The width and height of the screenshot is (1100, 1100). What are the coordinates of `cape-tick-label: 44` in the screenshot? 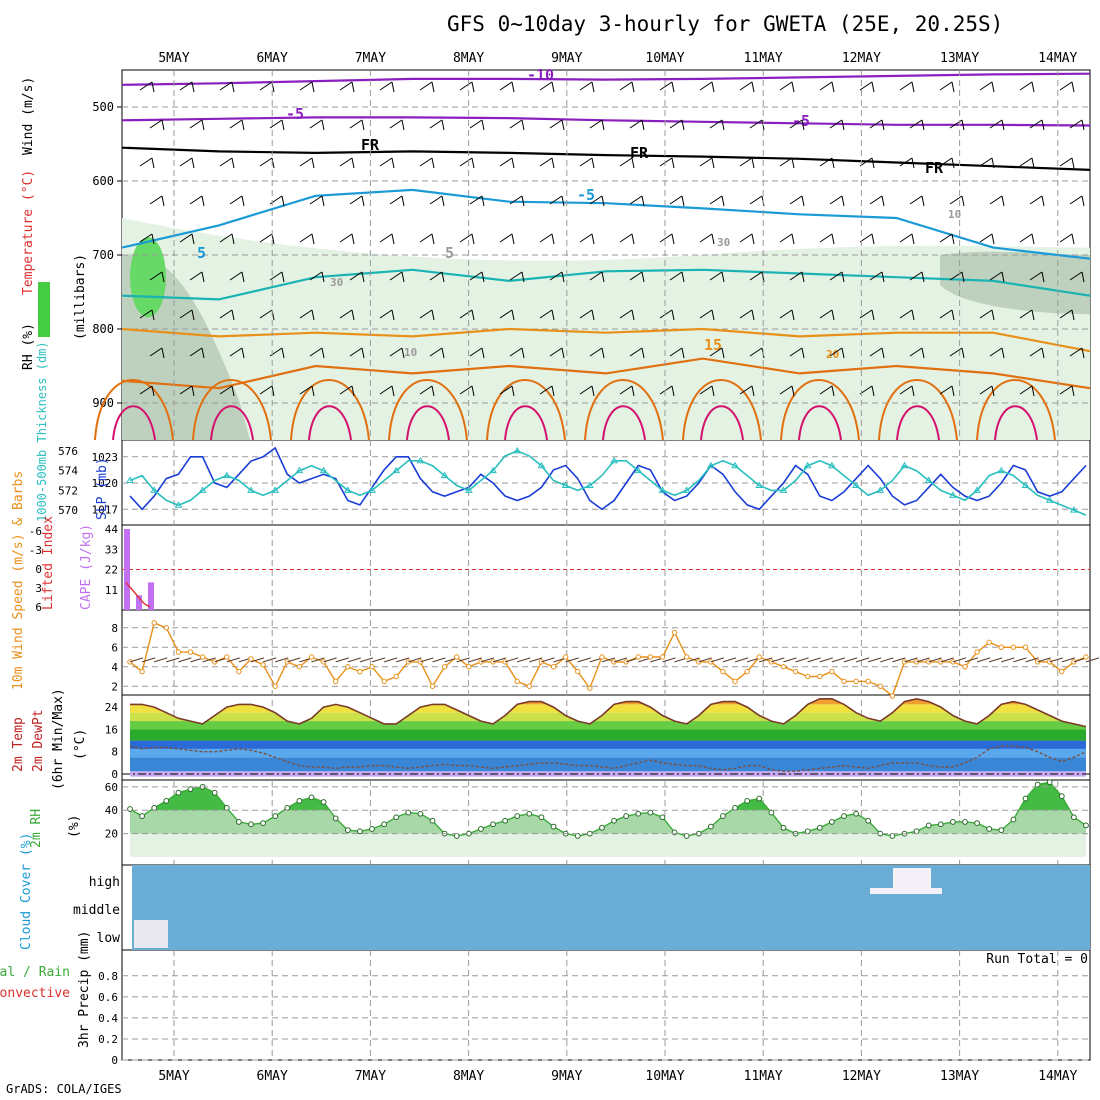 It's located at (112, 529).